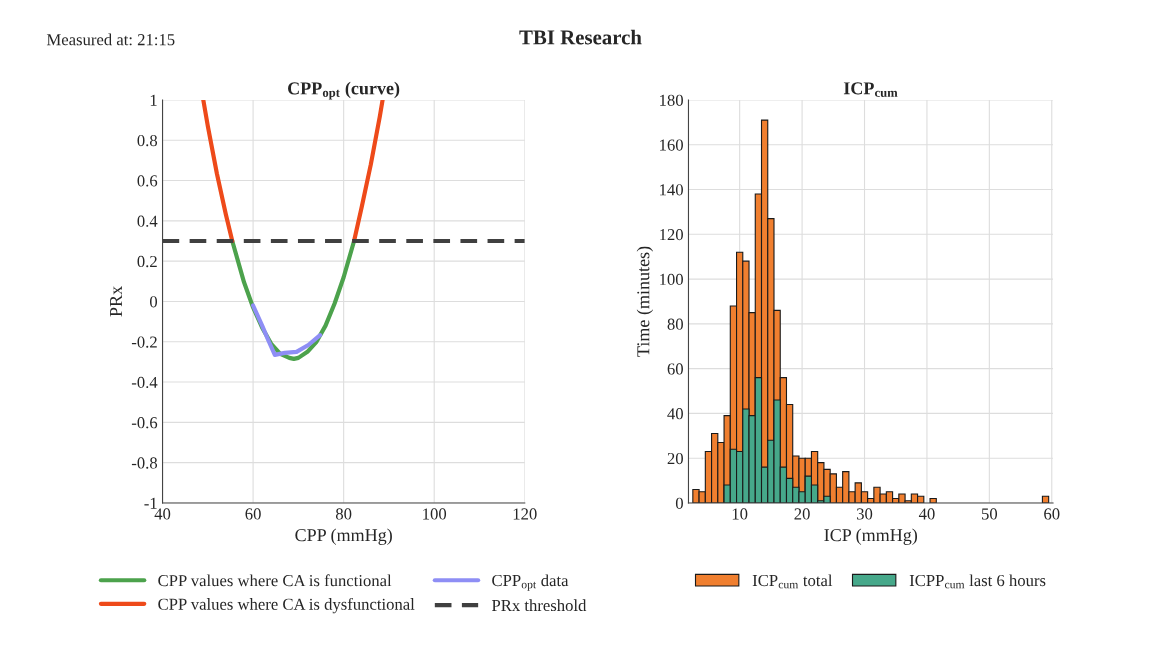  Describe the element at coordinates (539, 605) in the screenshot. I see `legend-label: PRx threshold` at that location.